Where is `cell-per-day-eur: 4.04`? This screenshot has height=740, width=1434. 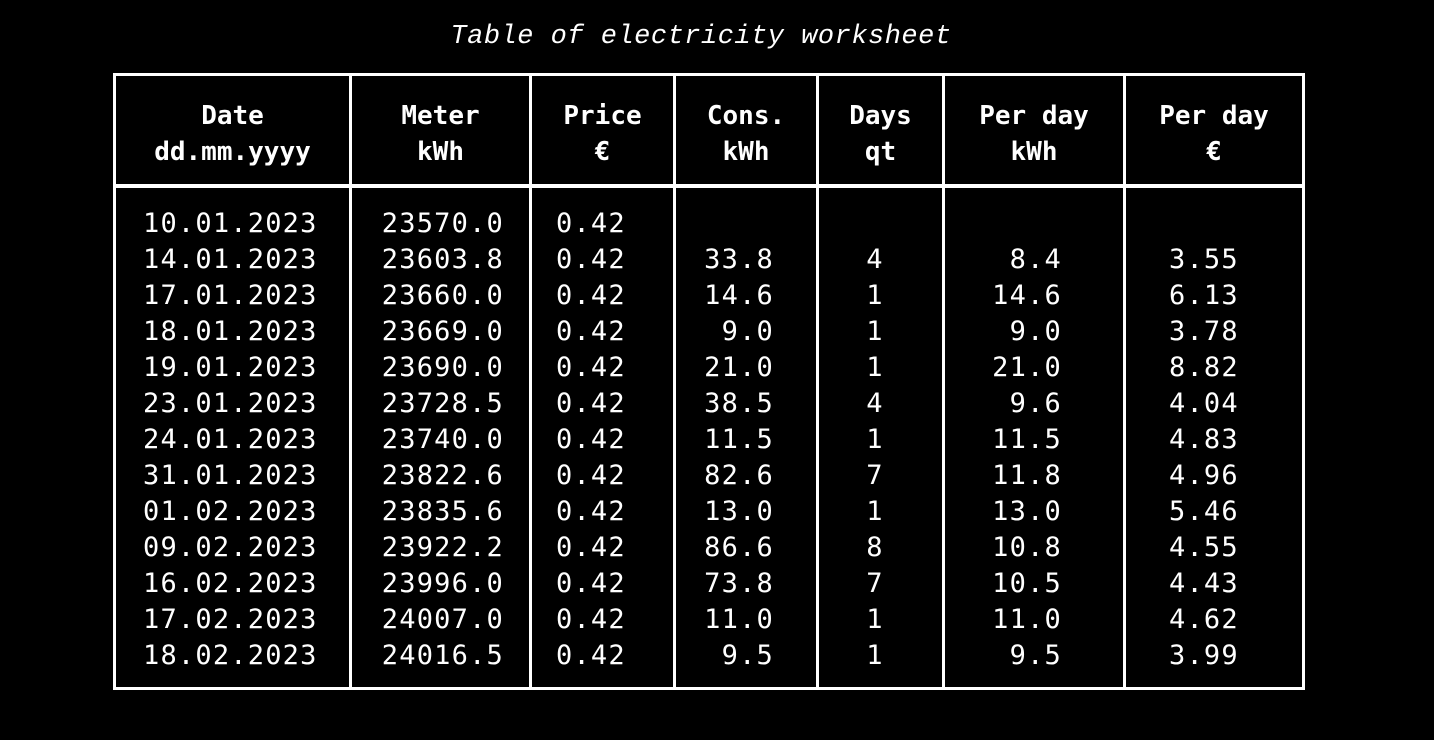 cell-per-day-eur: 4.04 is located at coordinates (1204, 403).